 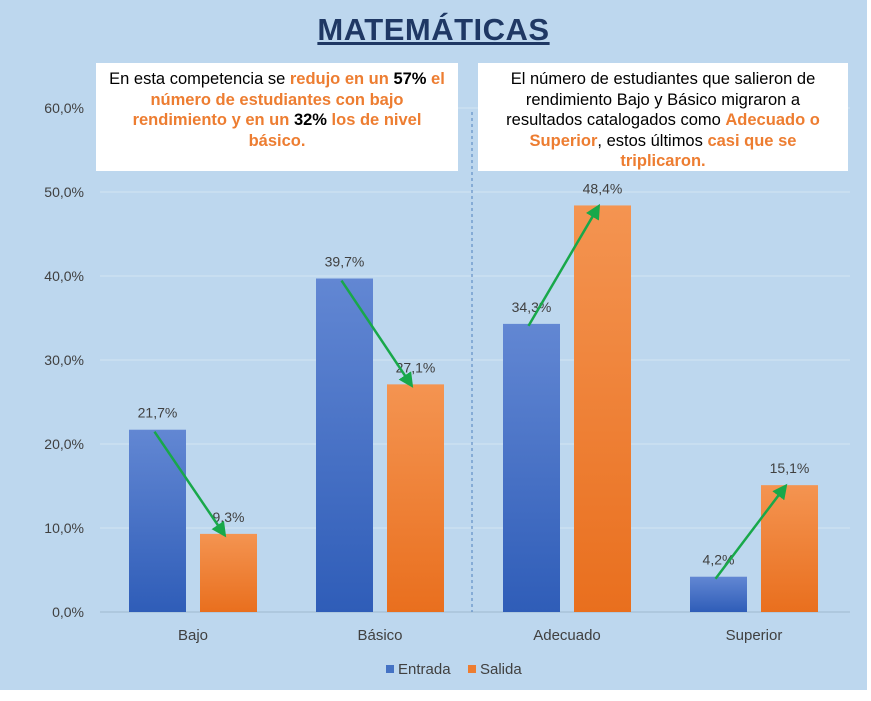 What do you see at coordinates (335, 130) in the screenshot?
I see `note-left-highlight-3: los de nivel básico.` at bounding box center [335, 130].